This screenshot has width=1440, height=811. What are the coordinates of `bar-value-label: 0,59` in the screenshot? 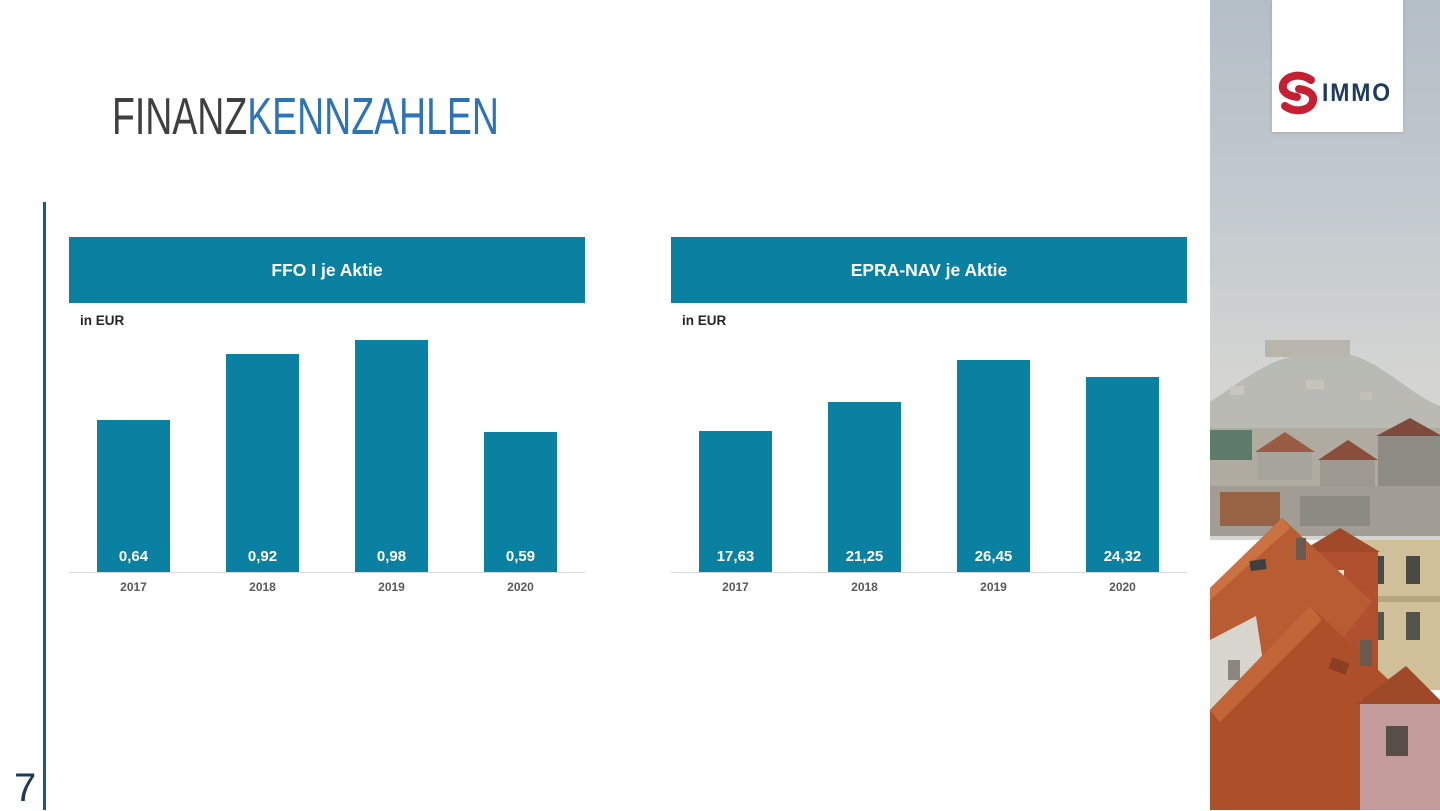 It's located at (520, 556).